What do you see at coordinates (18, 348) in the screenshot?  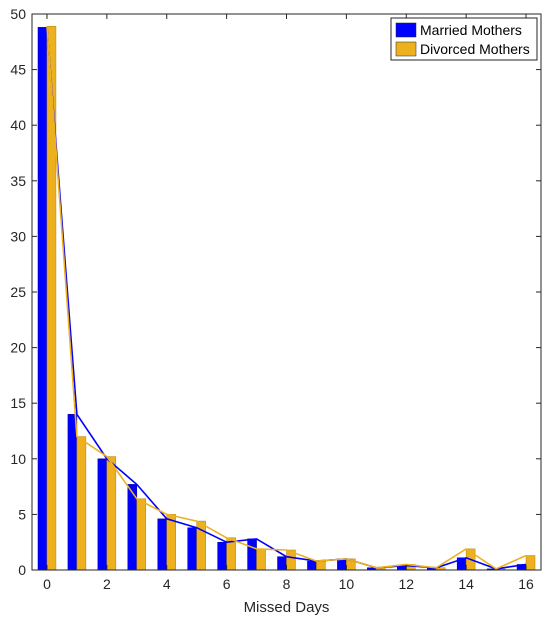 I see `y-tick-label: 20` at bounding box center [18, 348].